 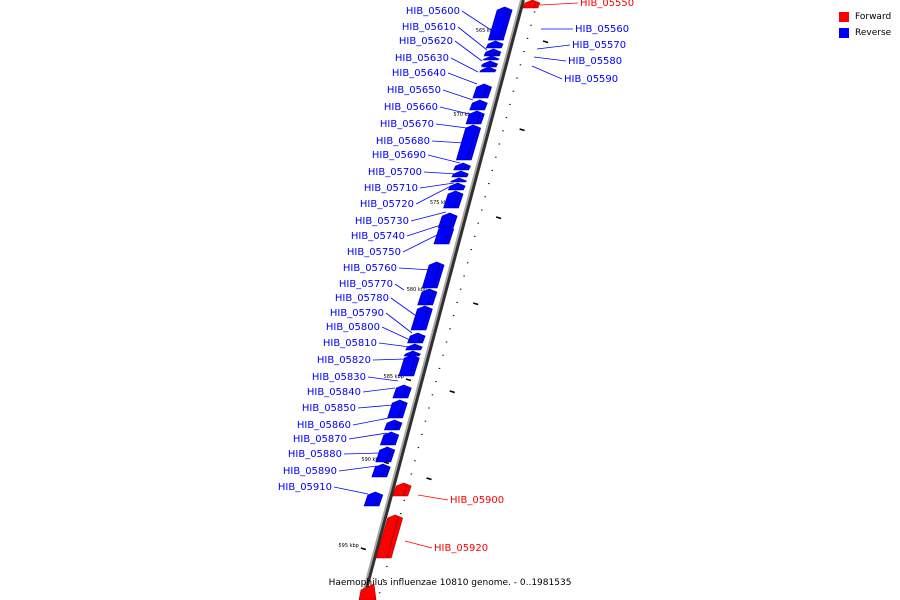 What do you see at coordinates (305, 487) in the screenshot?
I see `gene-label-hib_05910: HIB_05910` at bounding box center [305, 487].